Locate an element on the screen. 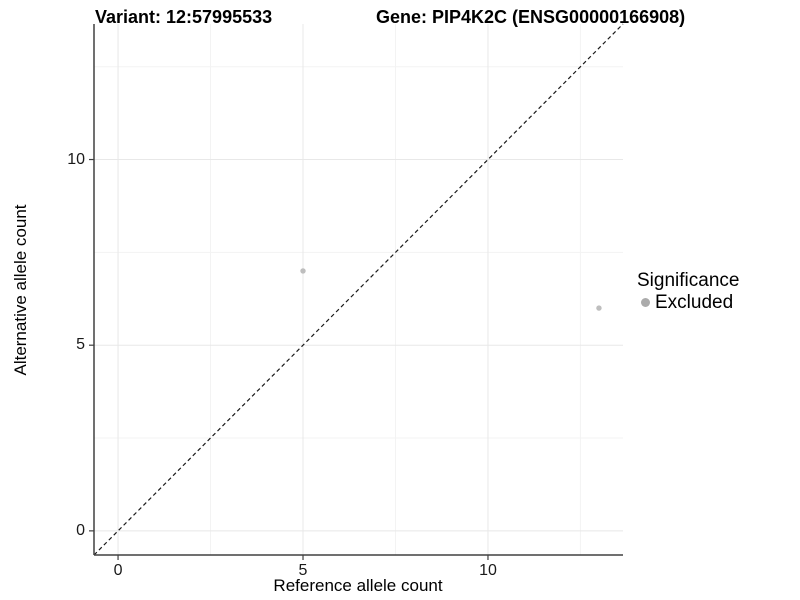  x-axis-title: Reference allele count is located at coordinates (358, 585).